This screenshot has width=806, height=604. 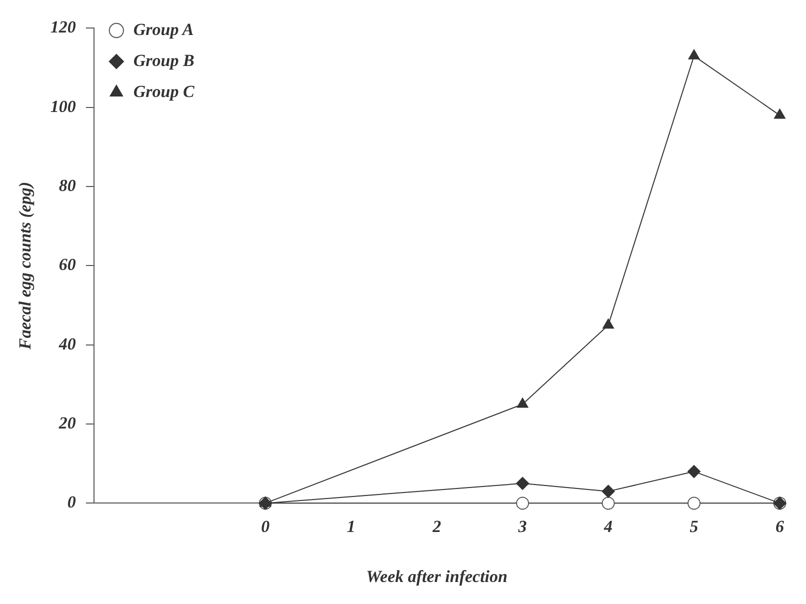 What do you see at coordinates (63, 27) in the screenshot?
I see `y-tick-label: 120` at bounding box center [63, 27].